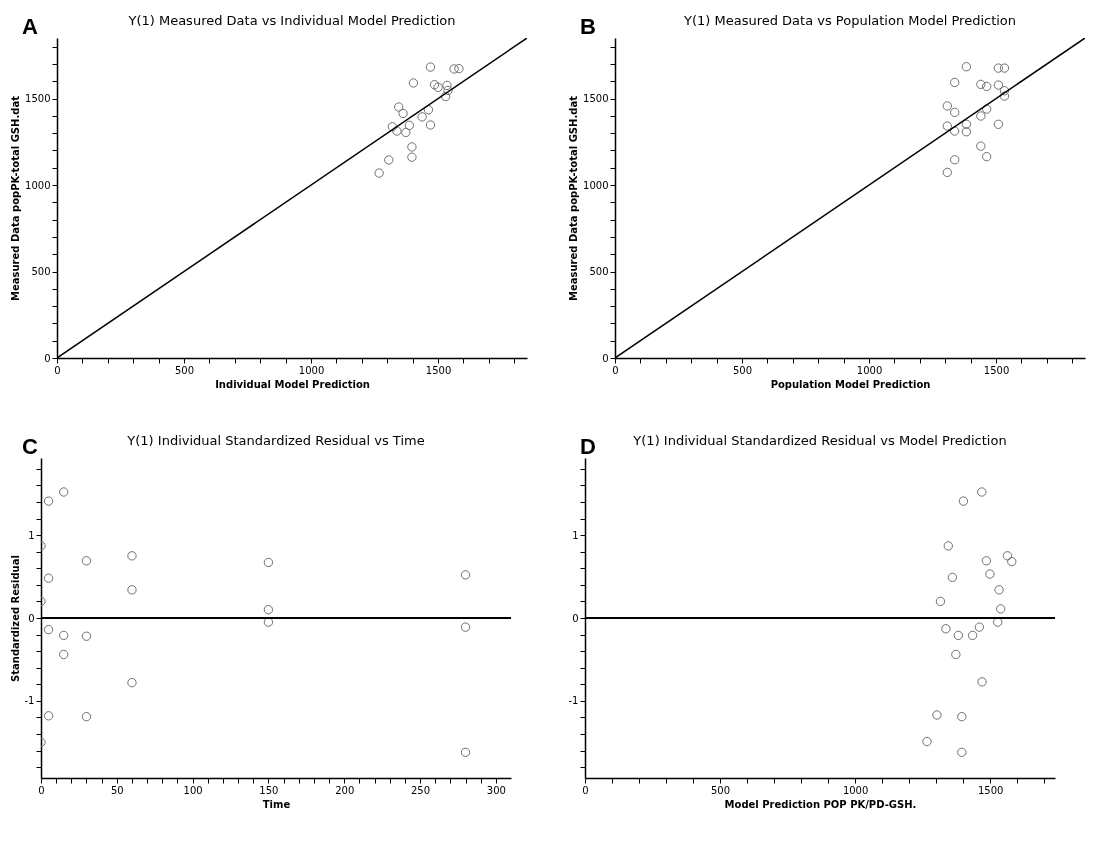 This screenshot has height=860, width=1117. Describe the element at coordinates (588, 447) in the screenshot. I see `annotation: D` at that location.